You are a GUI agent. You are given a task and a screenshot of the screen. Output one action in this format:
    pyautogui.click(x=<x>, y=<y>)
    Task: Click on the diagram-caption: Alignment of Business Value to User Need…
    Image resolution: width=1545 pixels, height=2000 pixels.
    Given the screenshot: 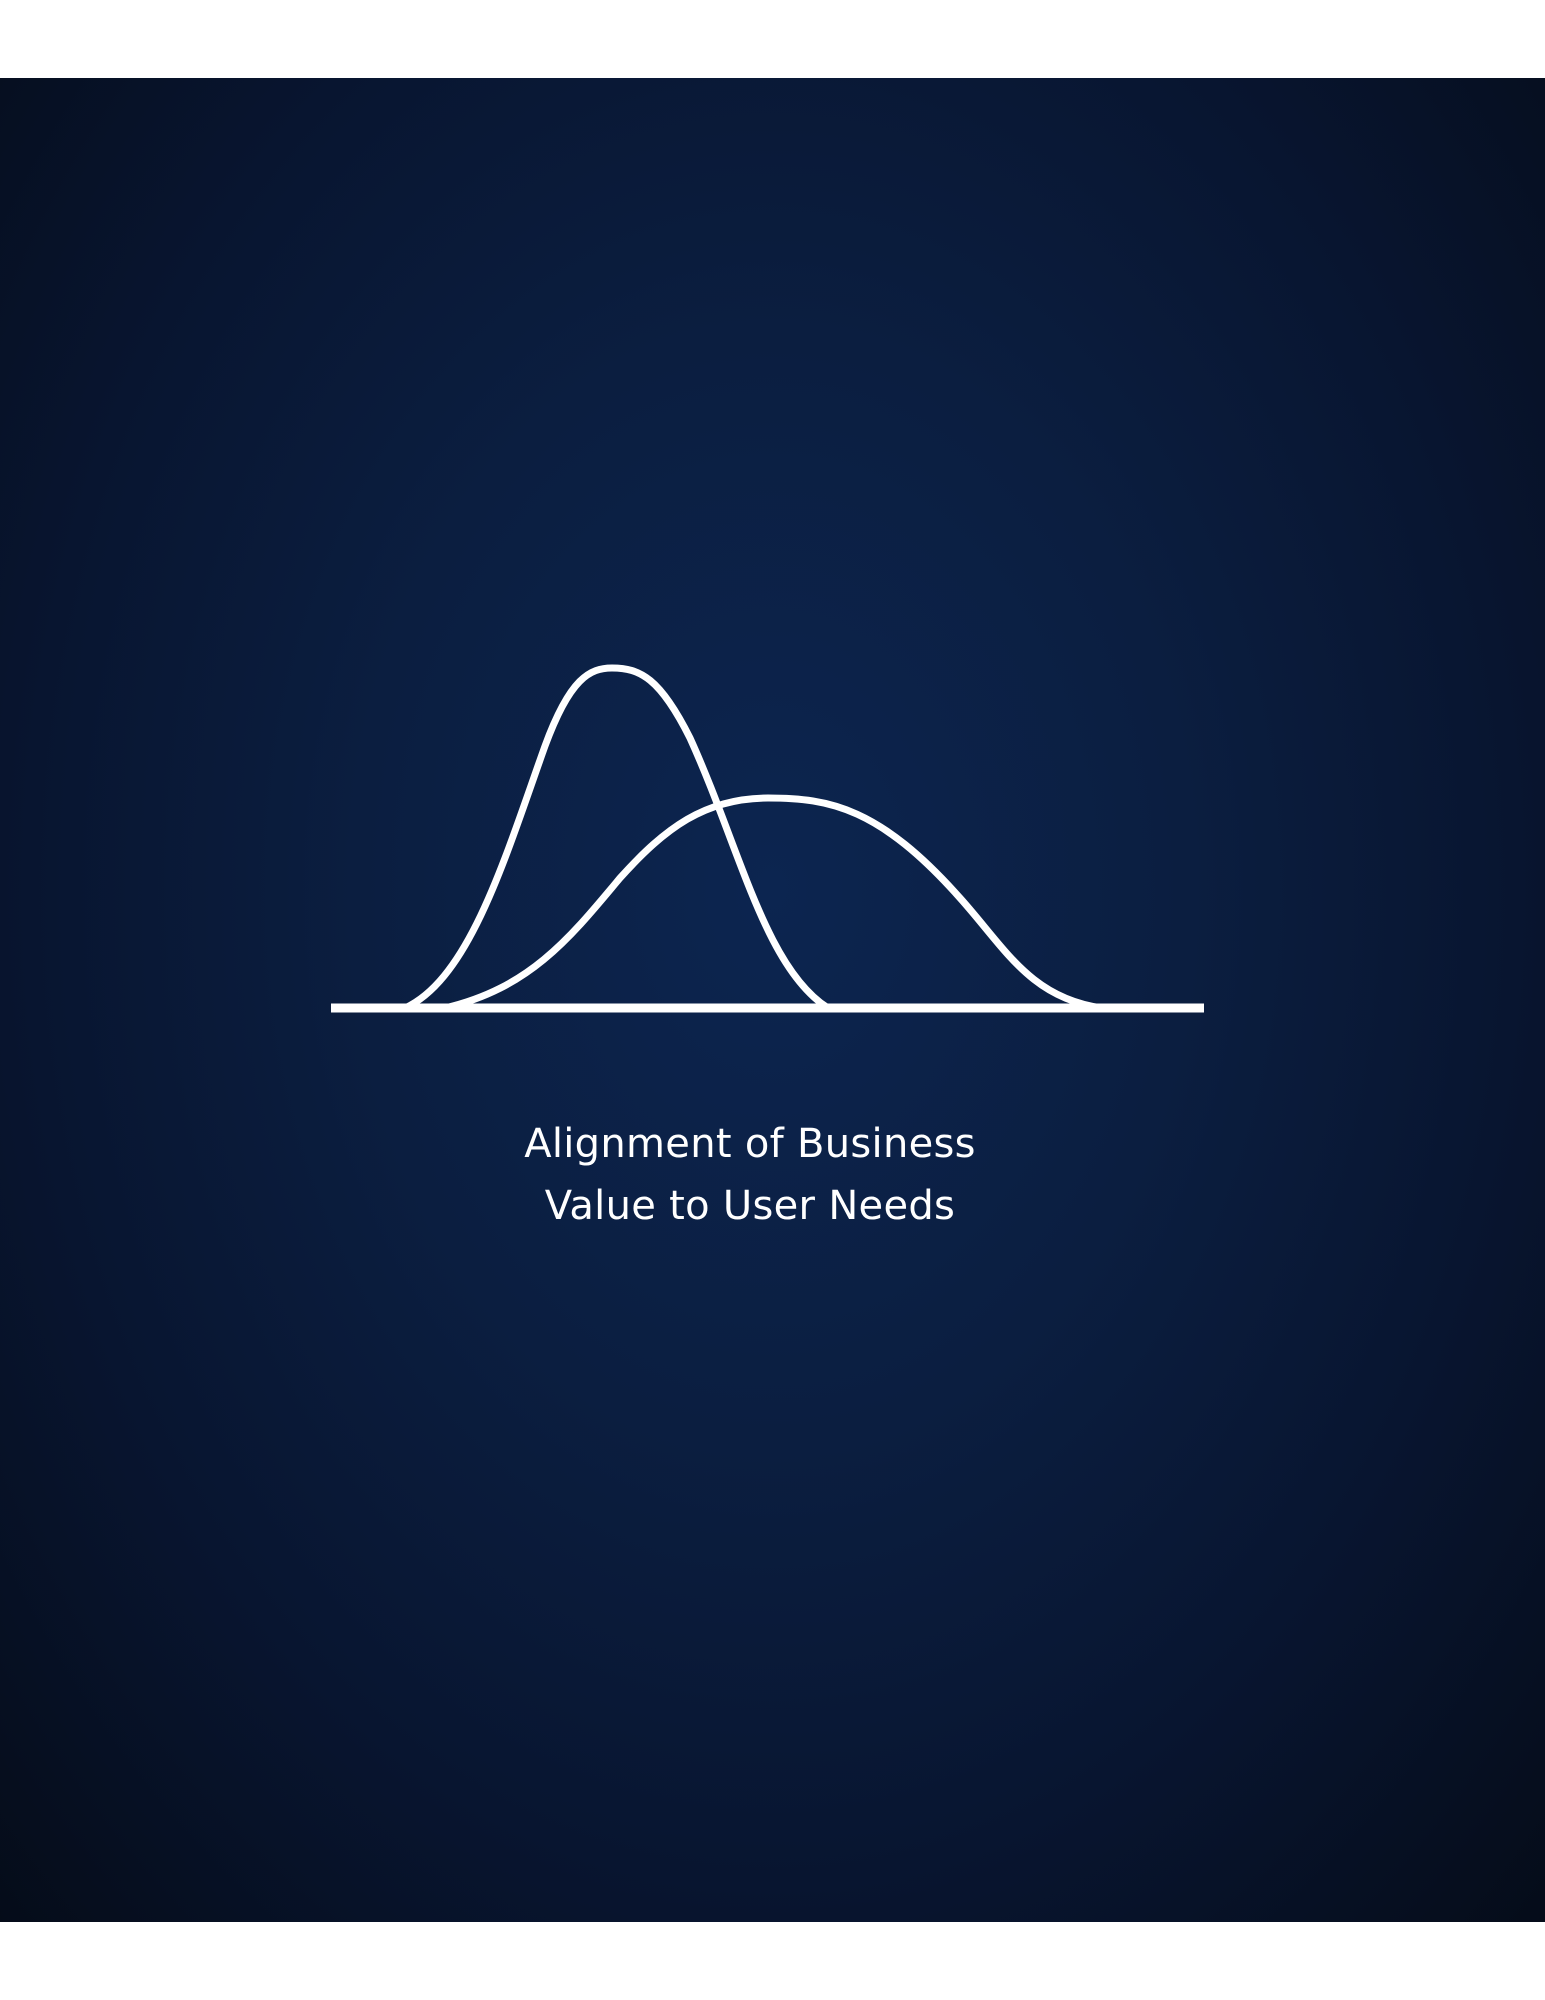 What is the action you would take?
    pyautogui.click(x=750, y=1175)
    